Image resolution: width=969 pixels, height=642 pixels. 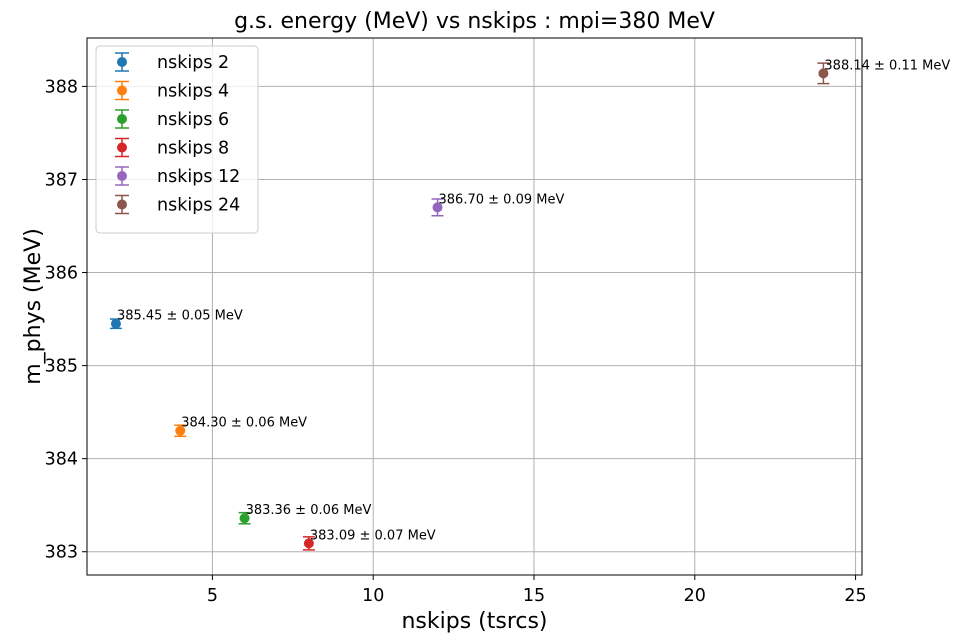 I want to click on y-tick-label: 386, so click(x=61, y=274).